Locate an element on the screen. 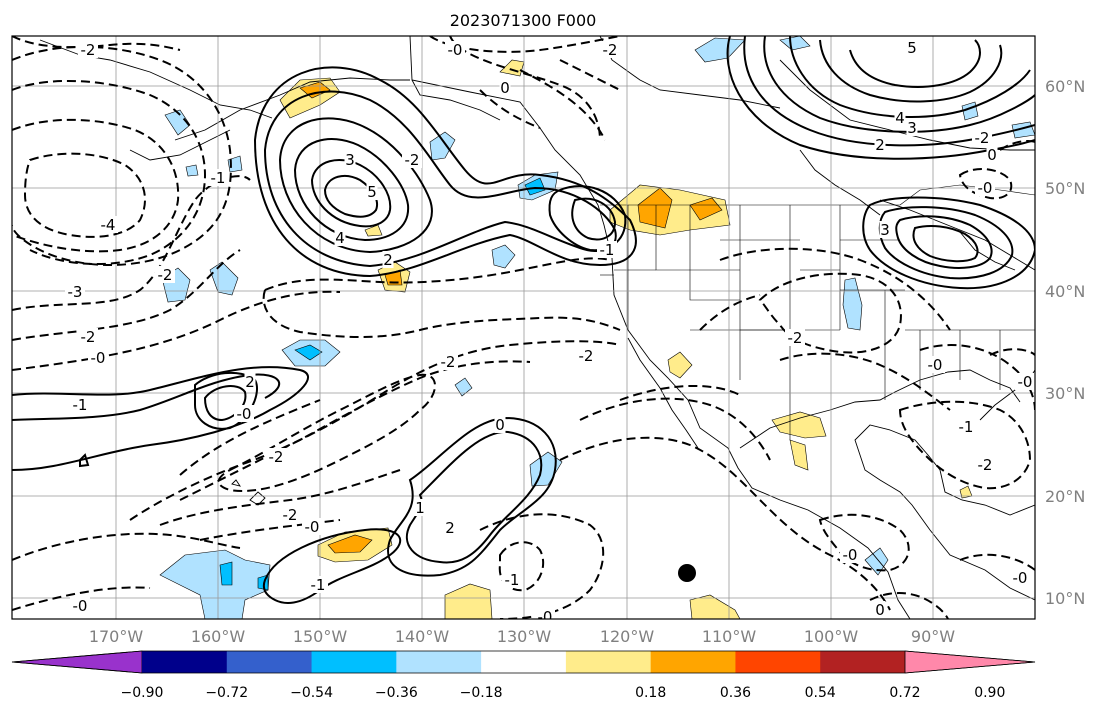 This screenshot has height=712, width=1105. map-title: 2023071300 F000 is located at coordinates (523, 20).